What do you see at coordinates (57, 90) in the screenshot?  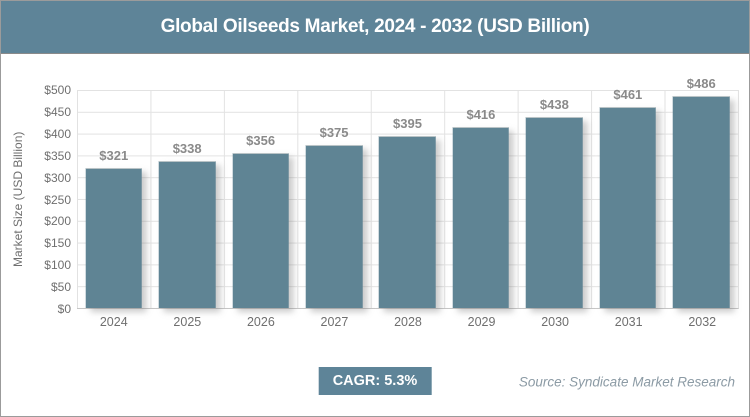 I see `y-tick-label: $500` at bounding box center [57, 90].